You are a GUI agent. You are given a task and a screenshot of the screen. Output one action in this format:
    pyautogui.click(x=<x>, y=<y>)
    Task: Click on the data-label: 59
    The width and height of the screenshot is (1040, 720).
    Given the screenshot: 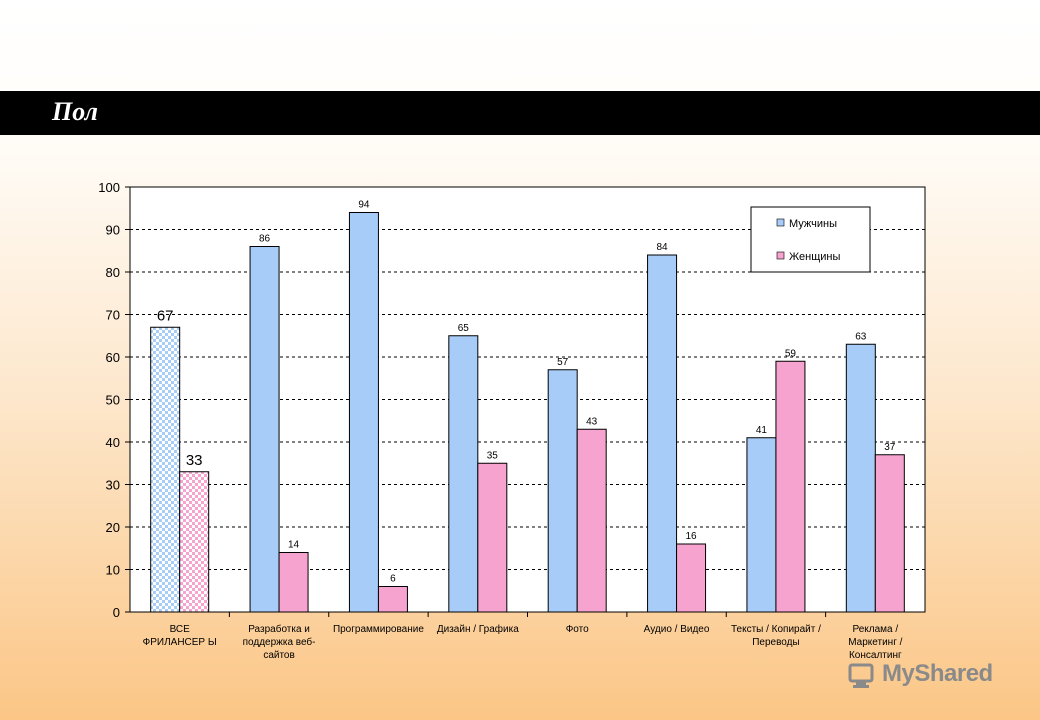 What is the action you would take?
    pyautogui.click(x=791, y=353)
    